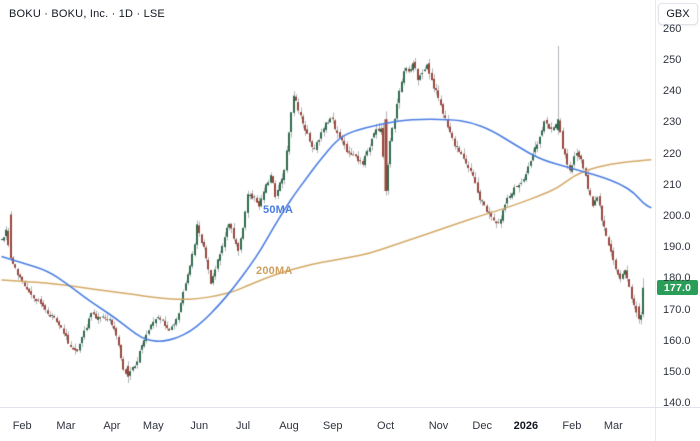 This screenshot has height=441, width=700. What do you see at coordinates (87, 14) in the screenshot?
I see `symbol-title: BOKU · BOKU, Inc. · 1D · LSE` at bounding box center [87, 14].